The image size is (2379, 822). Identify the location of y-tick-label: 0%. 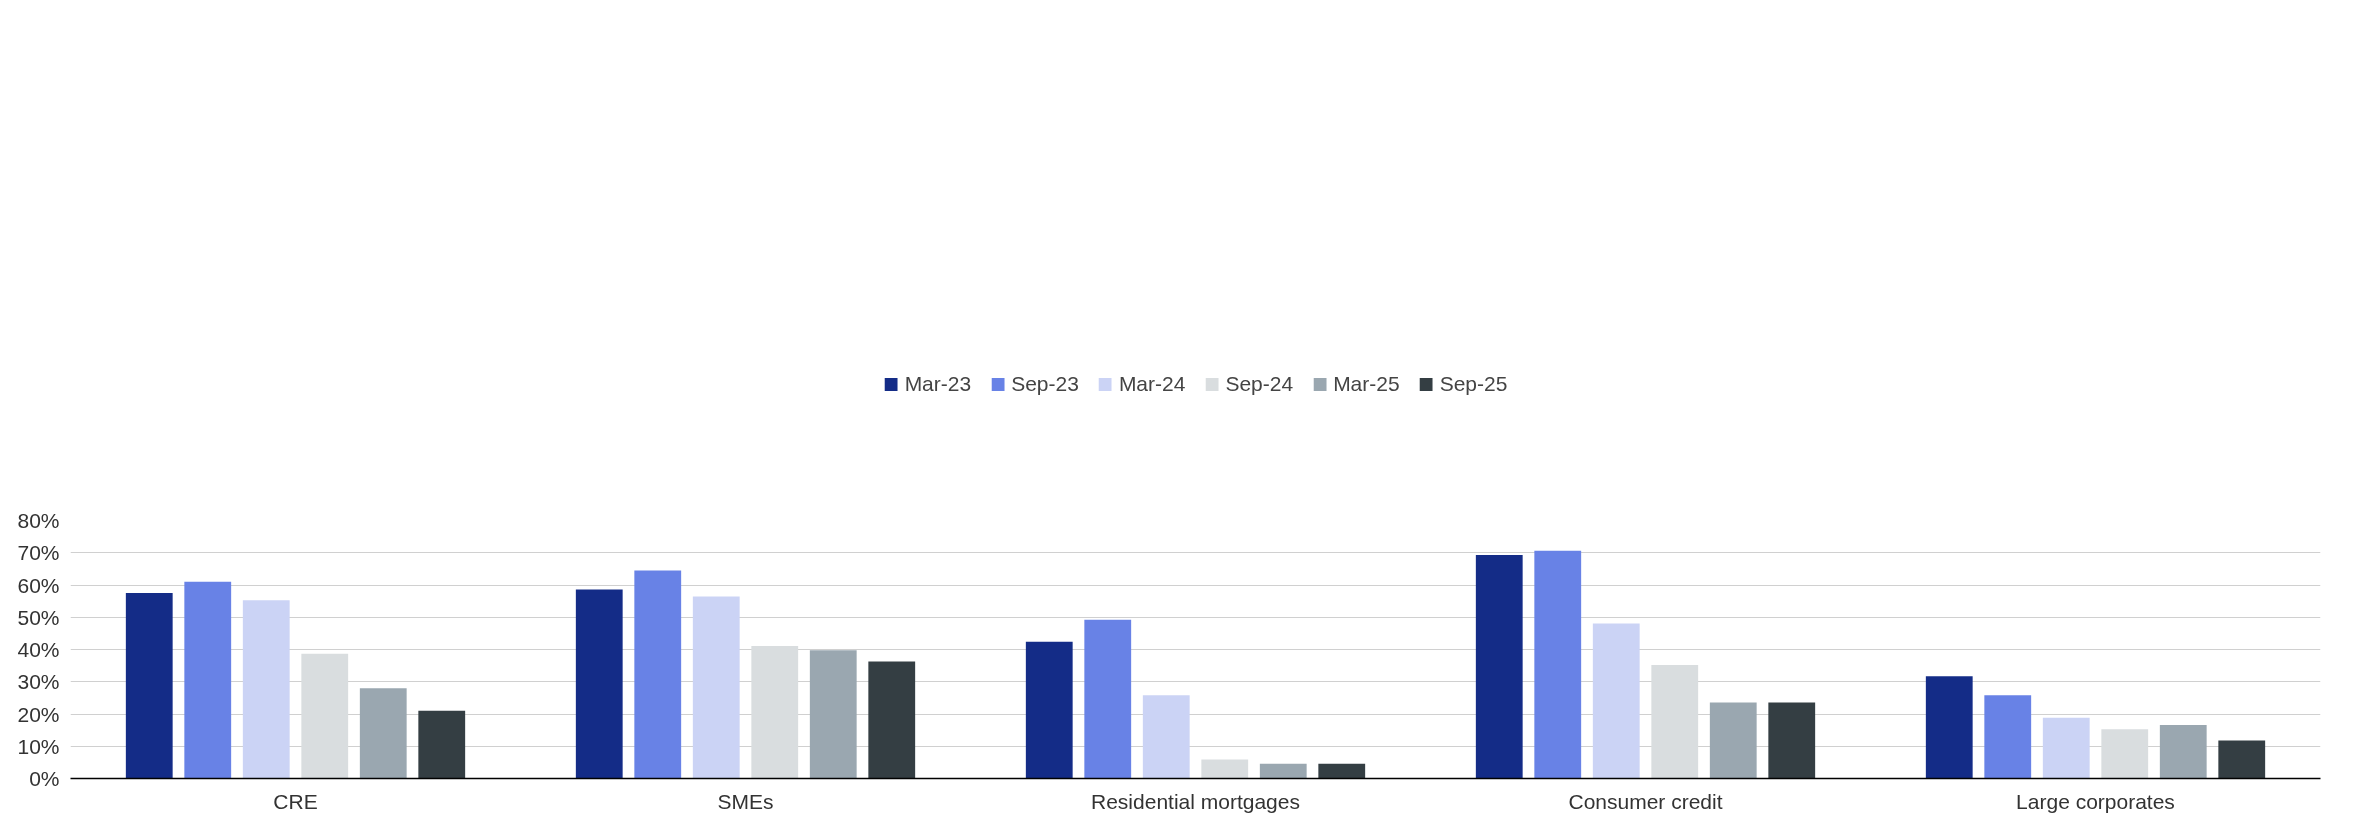
(44, 778).